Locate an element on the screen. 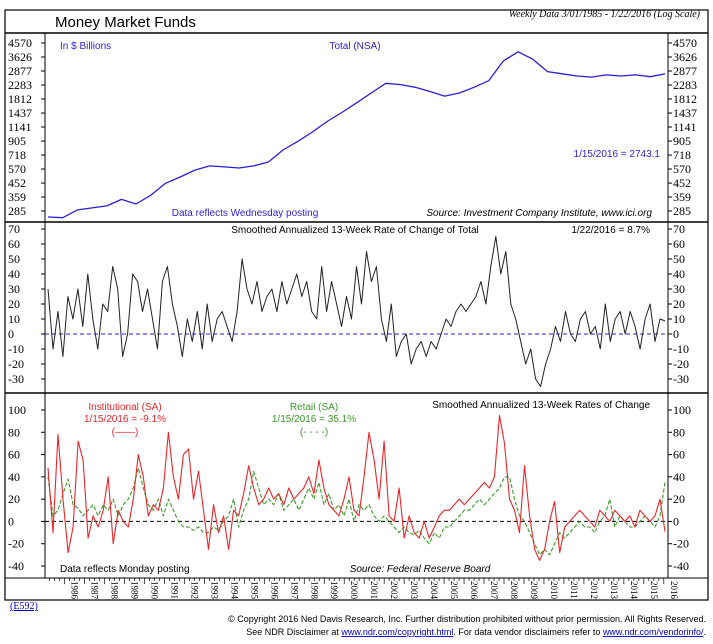 The width and height of the screenshot is (713, 644). y-tick-label-right: 1812 is located at coordinates (685, 99).